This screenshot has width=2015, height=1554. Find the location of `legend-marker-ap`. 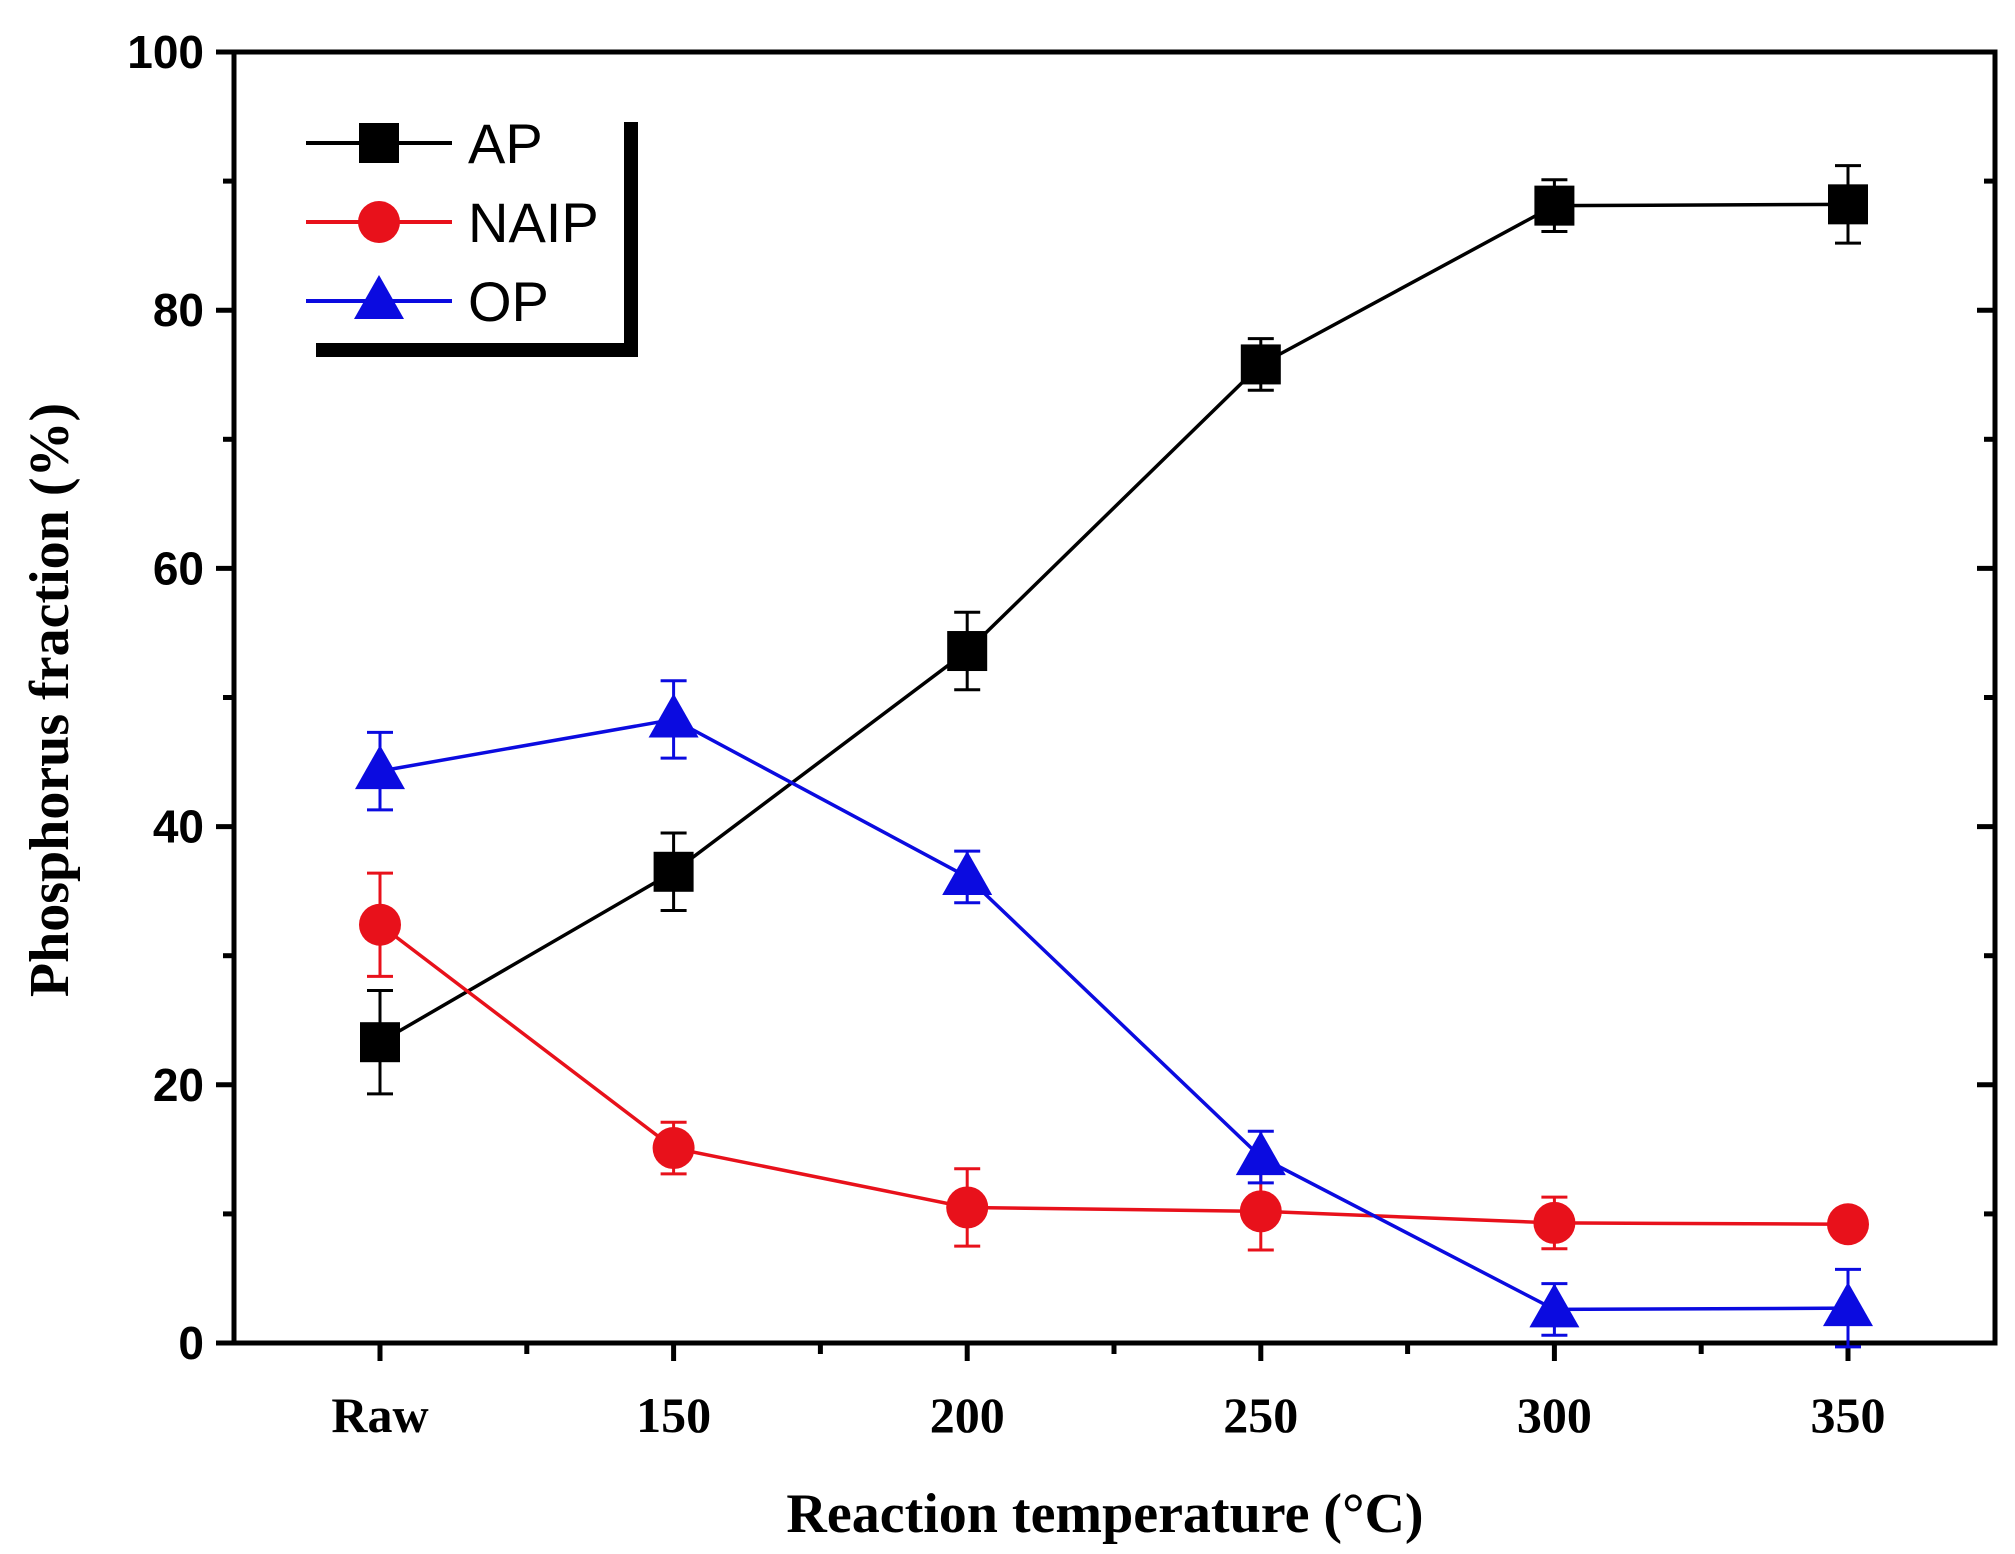

legend-marker-ap is located at coordinates (379, 143).